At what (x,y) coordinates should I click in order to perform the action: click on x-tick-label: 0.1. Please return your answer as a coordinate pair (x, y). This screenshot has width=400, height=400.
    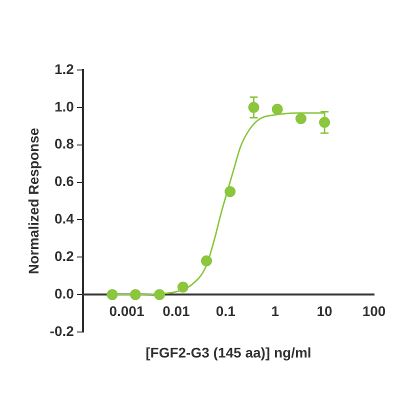
    Looking at the image, I should click on (226, 310).